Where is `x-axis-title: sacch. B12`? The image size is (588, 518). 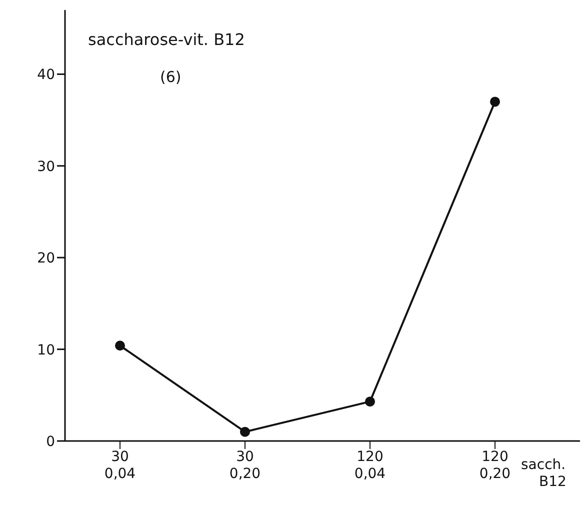
x-axis-title: sacch. B12 is located at coordinates (543, 474).